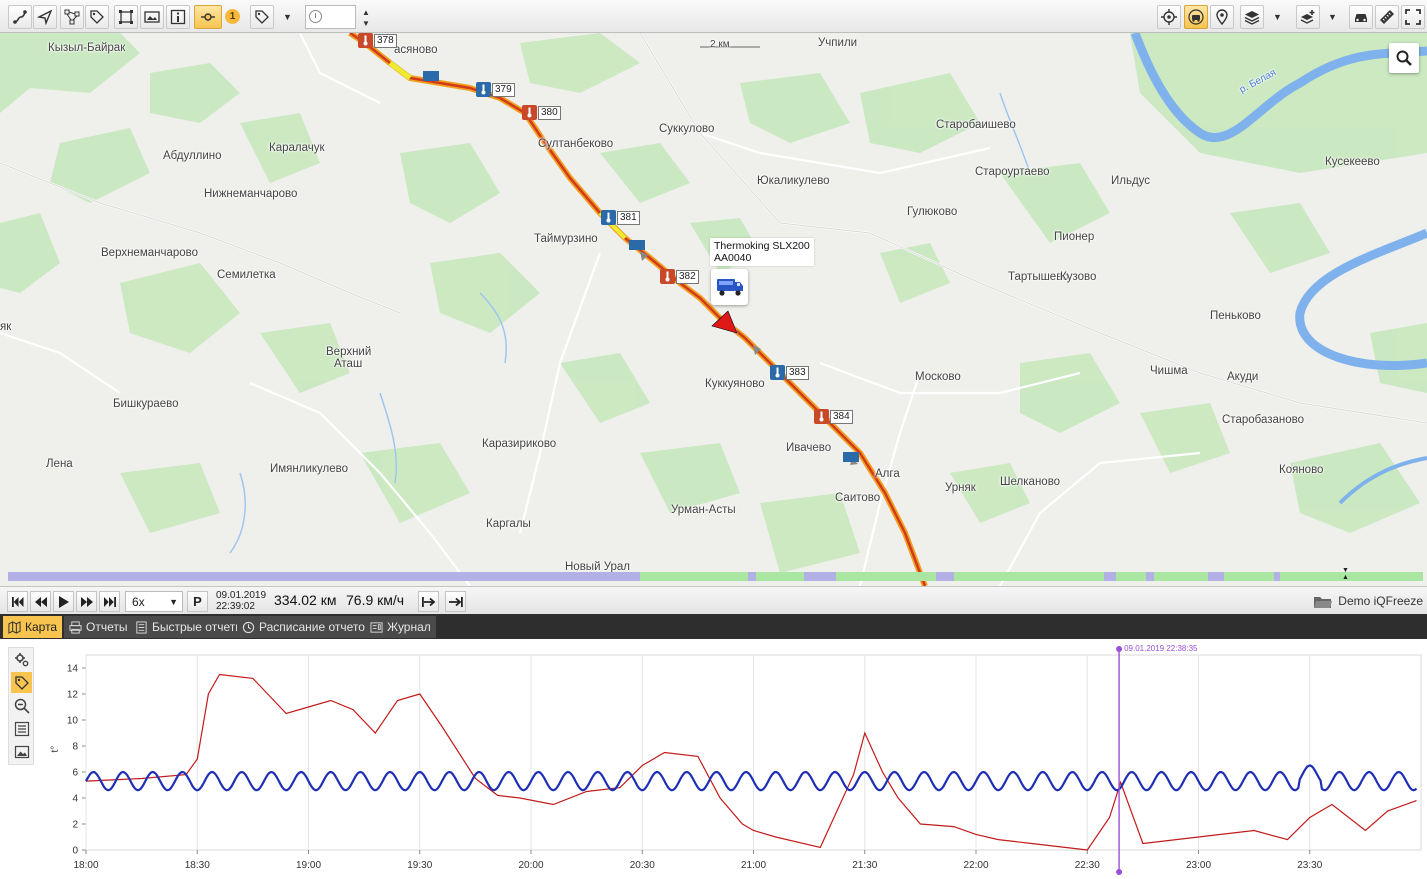 The width and height of the screenshot is (1427, 879). I want to click on map-toolbar: 1 ▼ ▲ ▼ ▼ ▼, so click(713, 16).